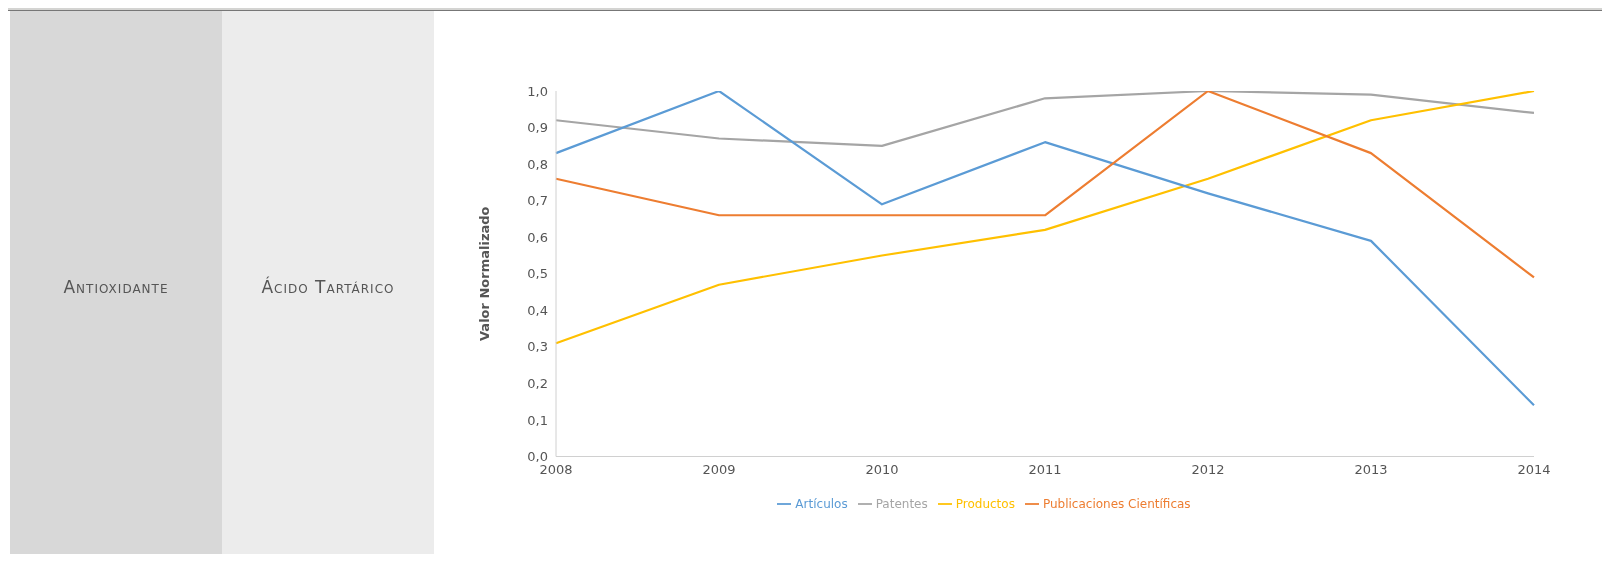 The image size is (1610, 562). What do you see at coordinates (821, 503) in the screenshot?
I see `legend-label: Artículos` at bounding box center [821, 503].